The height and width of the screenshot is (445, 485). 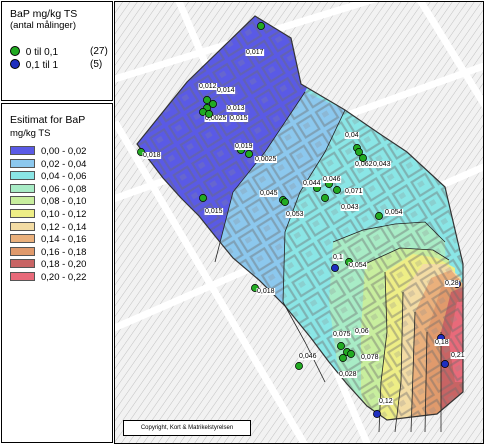 I want to click on estimate-legend-class: 0,20 - 0,22, so click(x=48, y=277).